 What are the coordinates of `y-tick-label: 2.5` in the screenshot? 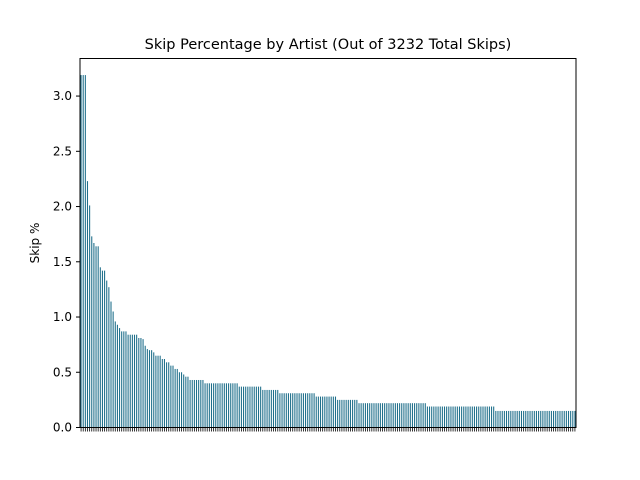 It's located at (62, 151).